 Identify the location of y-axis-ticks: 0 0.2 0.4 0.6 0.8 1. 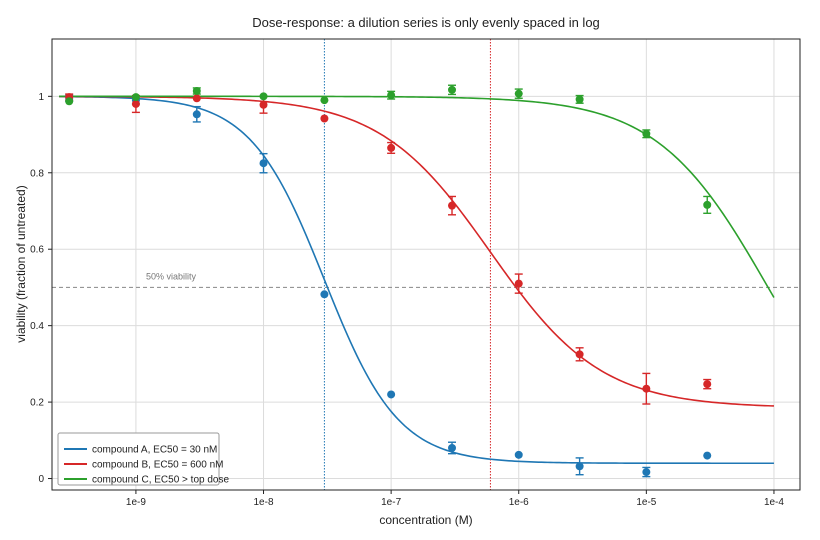
(41, 288).